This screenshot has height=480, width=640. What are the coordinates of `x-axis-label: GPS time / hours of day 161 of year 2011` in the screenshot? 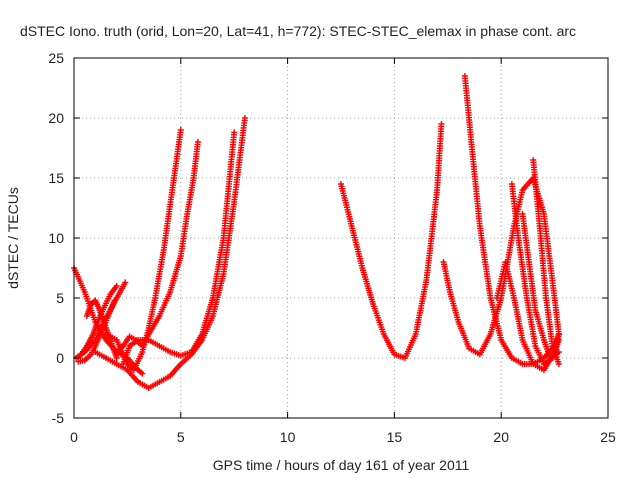 It's located at (341, 465).